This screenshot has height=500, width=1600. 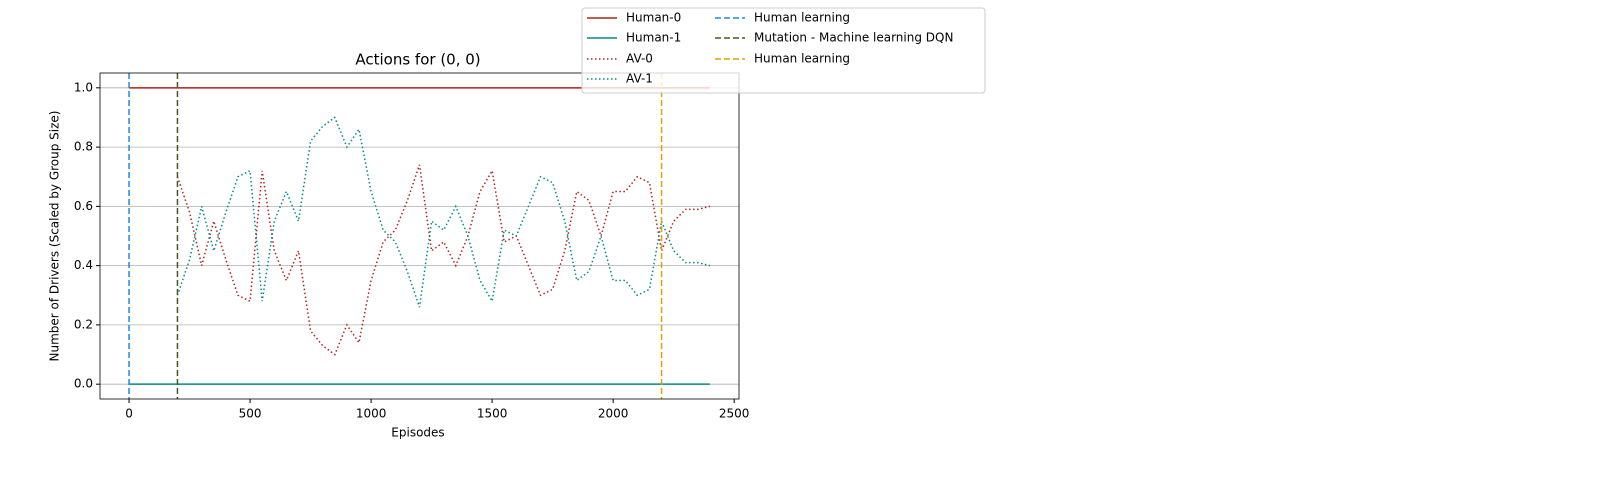 What do you see at coordinates (83, 147) in the screenshot?
I see `y-tick-label: 0.8` at bounding box center [83, 147].